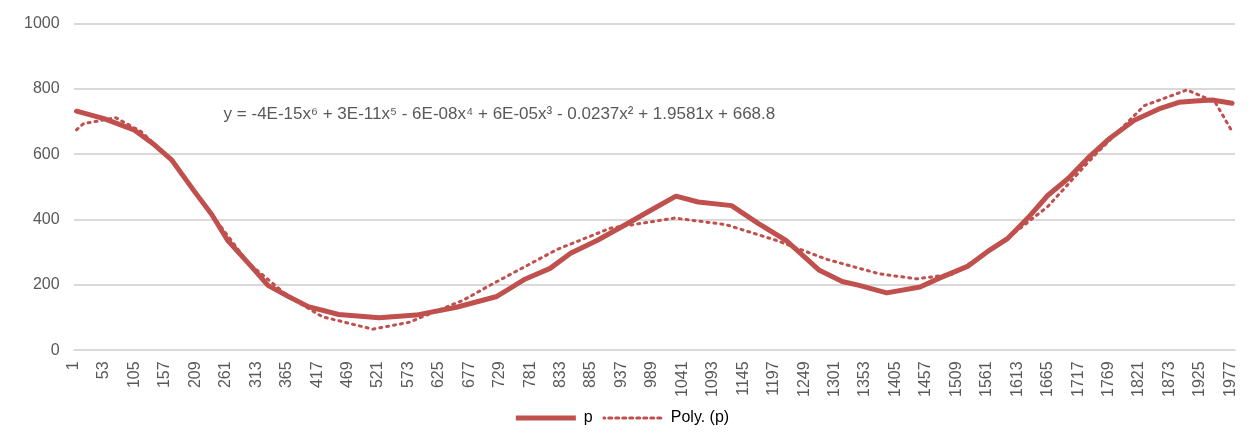  What do you see at coordinates (925, 379) in the screenshot?
I see `x-tick-label: 1457` at bounding box center [925, 379].